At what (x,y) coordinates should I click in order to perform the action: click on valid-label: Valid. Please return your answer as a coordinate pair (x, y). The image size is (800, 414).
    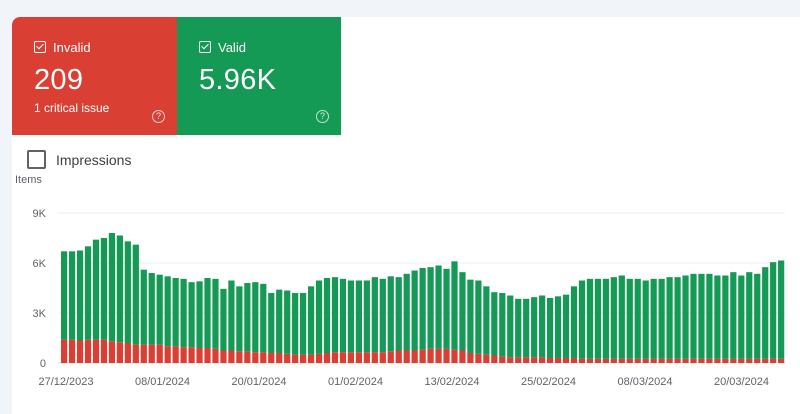
    Looking at the image, I should click on (232, 47).